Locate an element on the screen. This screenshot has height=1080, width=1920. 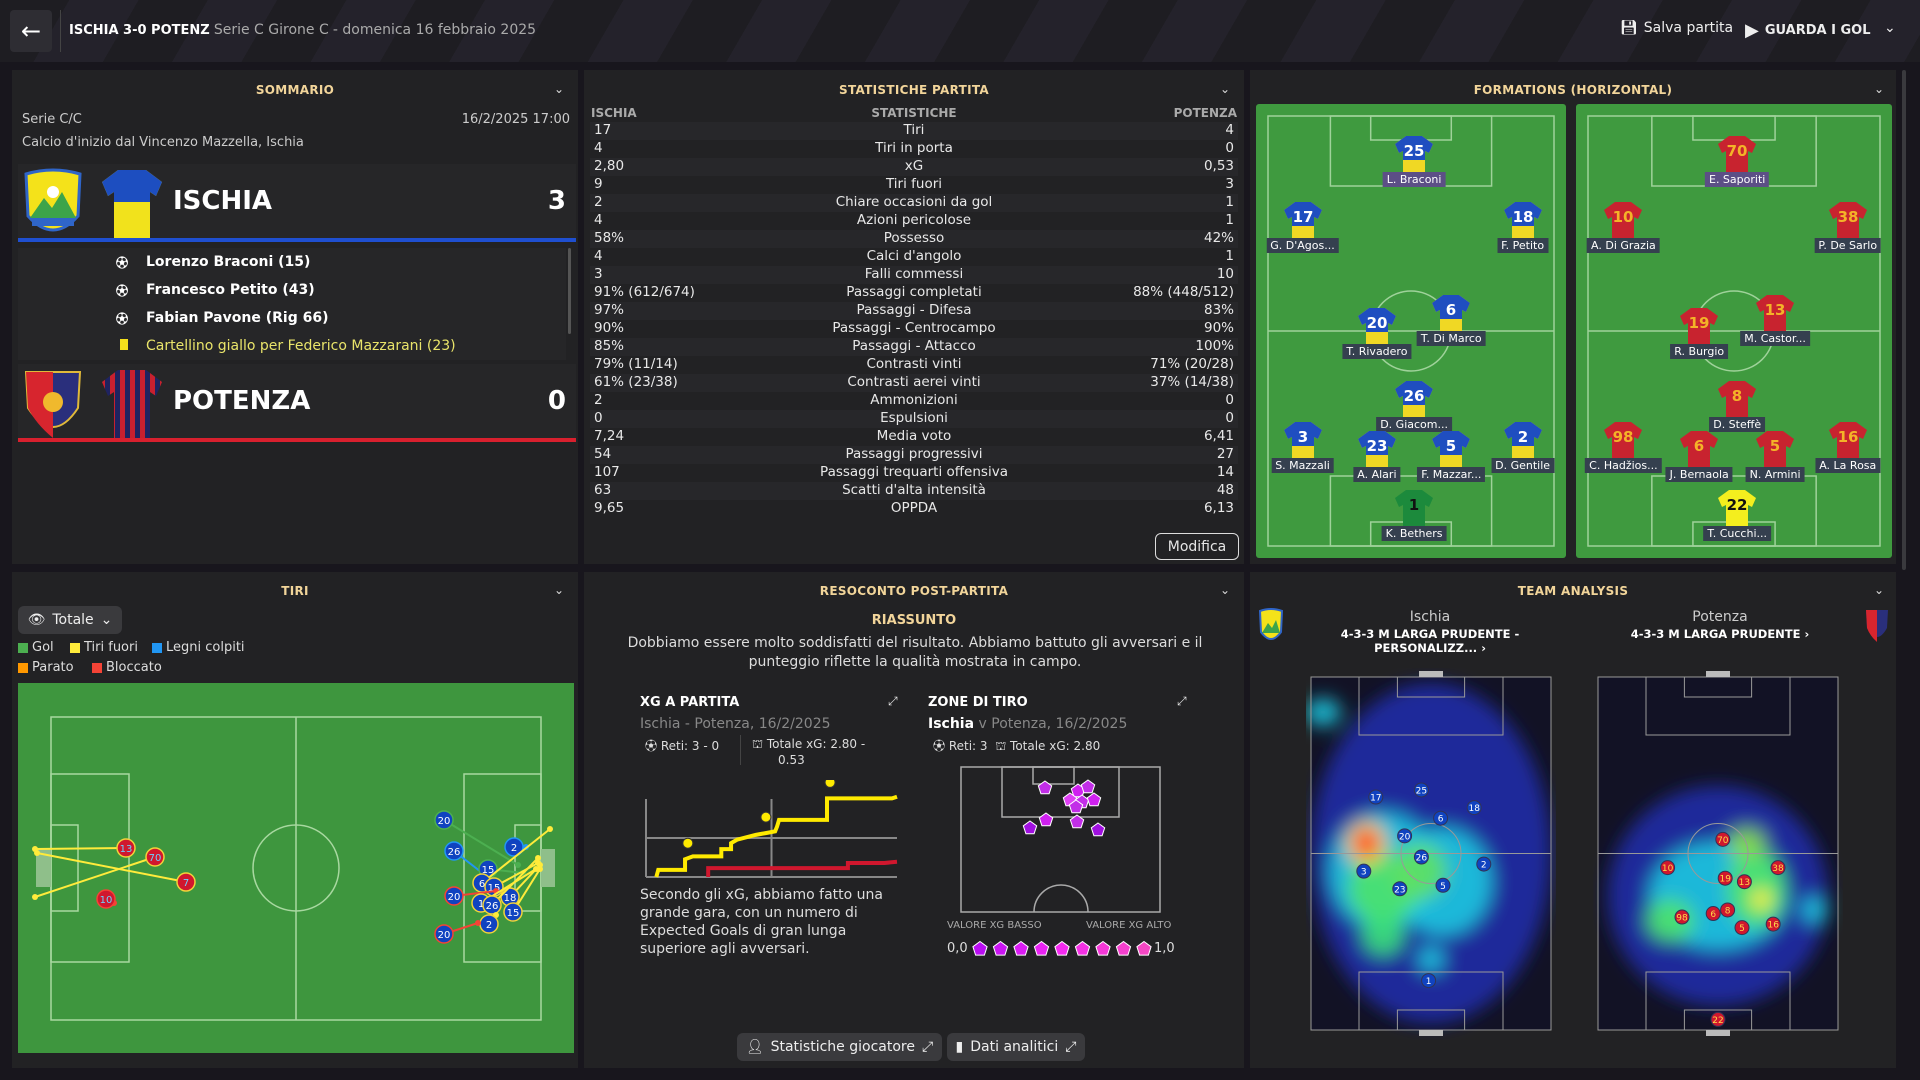
player-shirt: 26 is located at coordinates (1414, 399).